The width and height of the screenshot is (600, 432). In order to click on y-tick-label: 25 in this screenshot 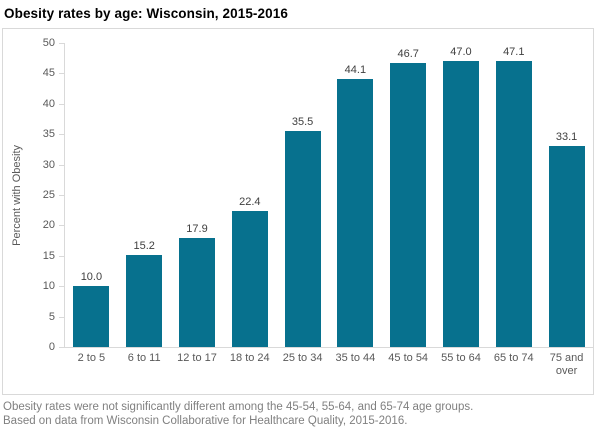, I will do `click(48, 195)`.